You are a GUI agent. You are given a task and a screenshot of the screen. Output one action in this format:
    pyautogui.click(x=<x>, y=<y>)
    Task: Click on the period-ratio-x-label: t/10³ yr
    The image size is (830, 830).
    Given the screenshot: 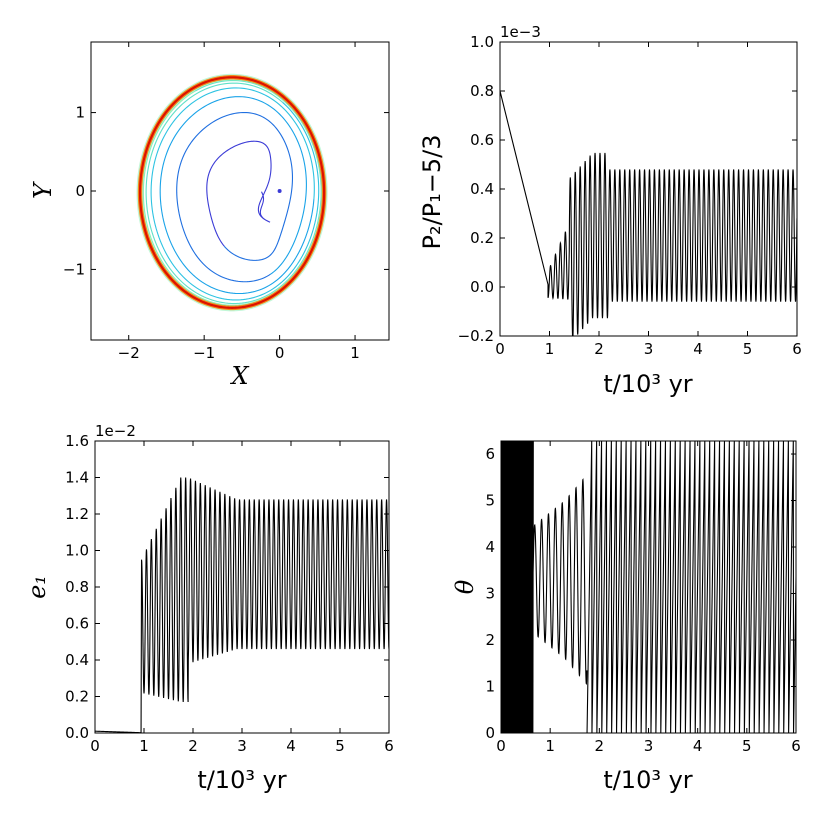 What is the action you would take?
    pyautogui.click(x=647, y=384)
    